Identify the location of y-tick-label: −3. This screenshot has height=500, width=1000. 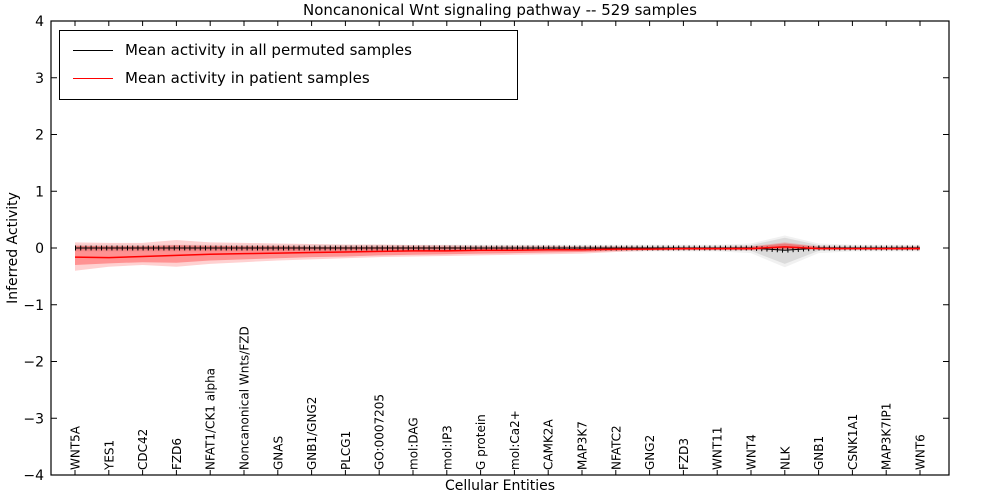
(33, 419).